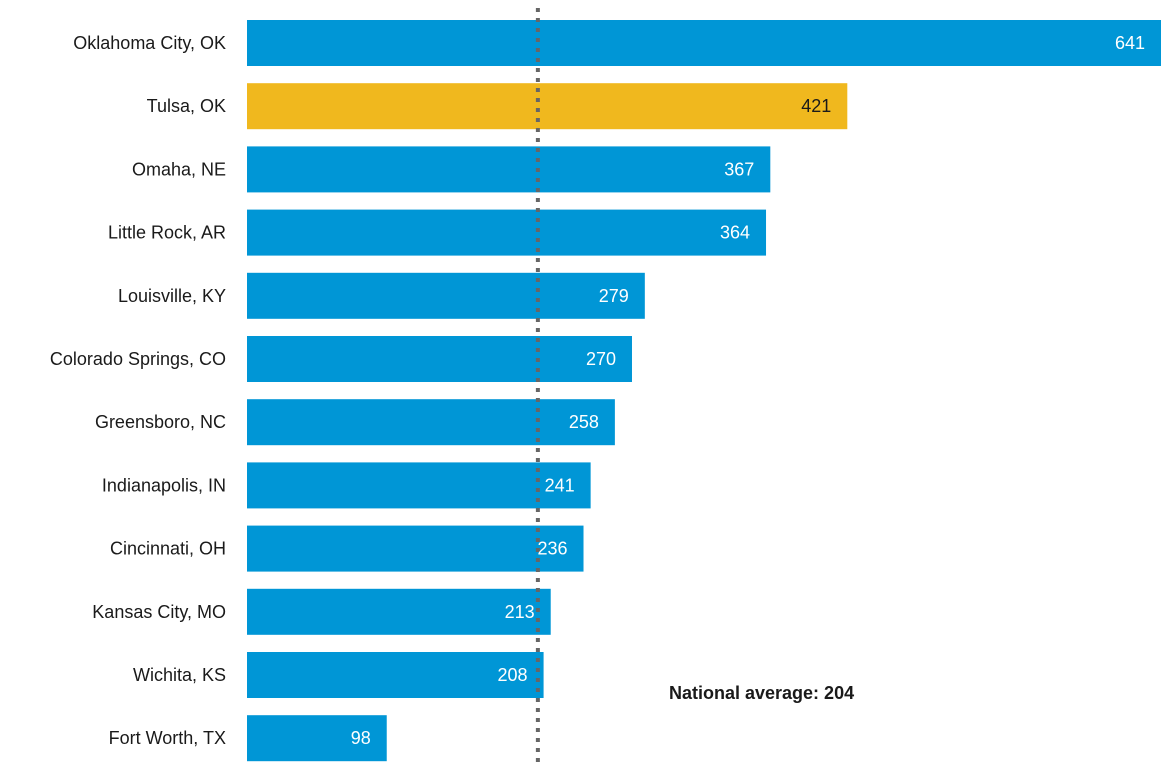  What do you see at coordinates (138, 359) in the screenshot?
I see `category-label: Colorado Springs, CO` at bounding box center [138, 359].